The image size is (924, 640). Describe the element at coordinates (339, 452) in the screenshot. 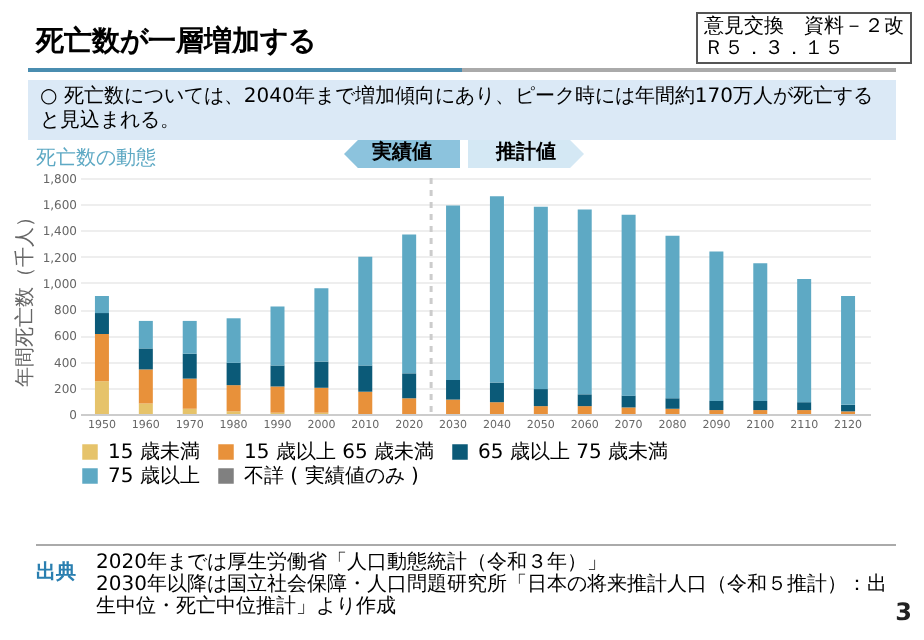

I see `legend-label: 15 歳以上 65 歳未満` at that location.